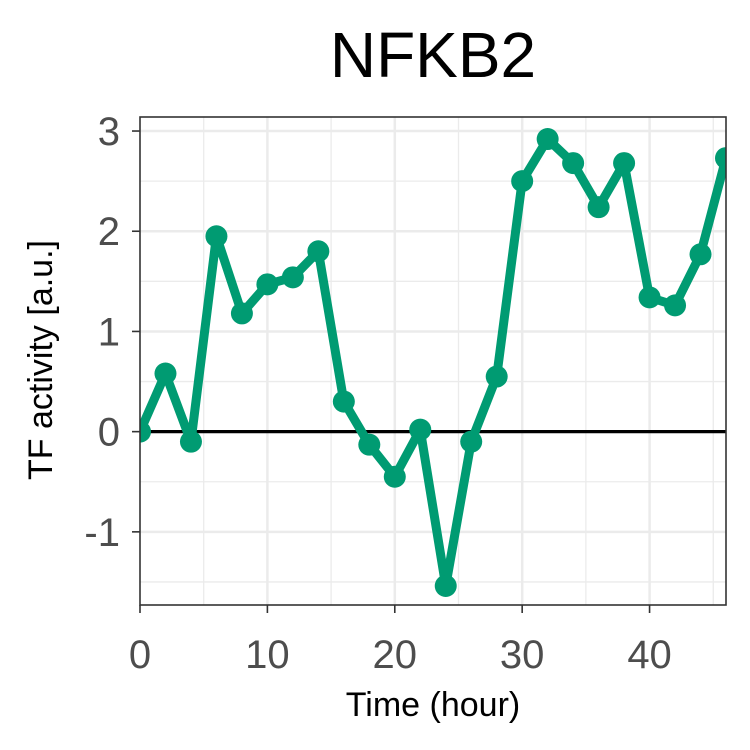  What do you see at coordinates (41, 360) in the screenshot?
I see `y-axis-title: TF activity [a.u.]` at bounding box center [41, 360].